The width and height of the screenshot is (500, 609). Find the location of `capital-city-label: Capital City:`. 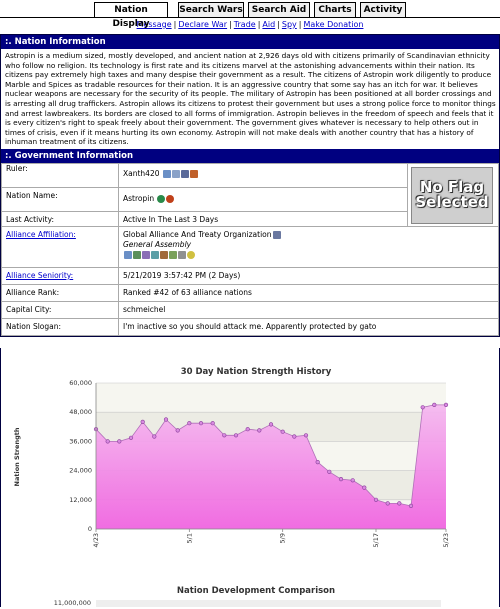

capital-city-label: Capital City: is located at coordinates (60, 309).